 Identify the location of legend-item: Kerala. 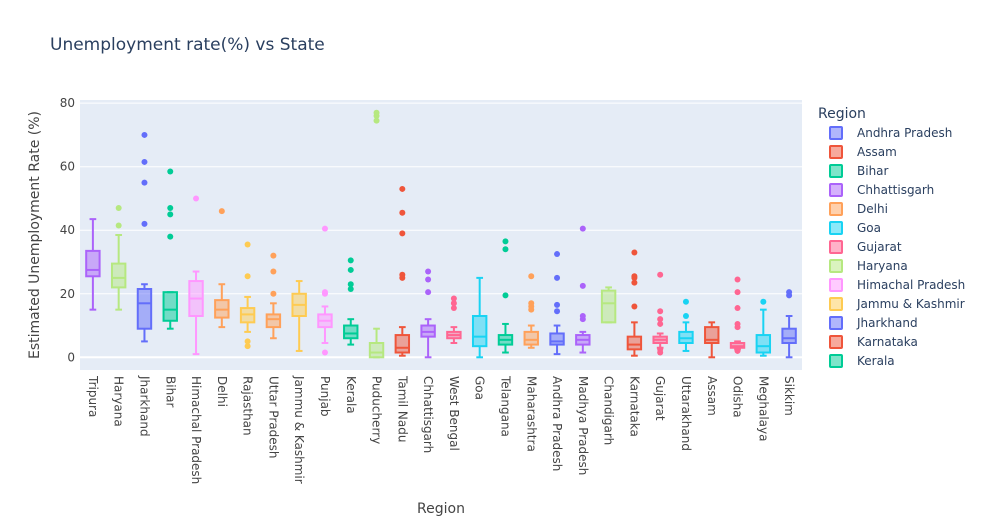
(862, 361).